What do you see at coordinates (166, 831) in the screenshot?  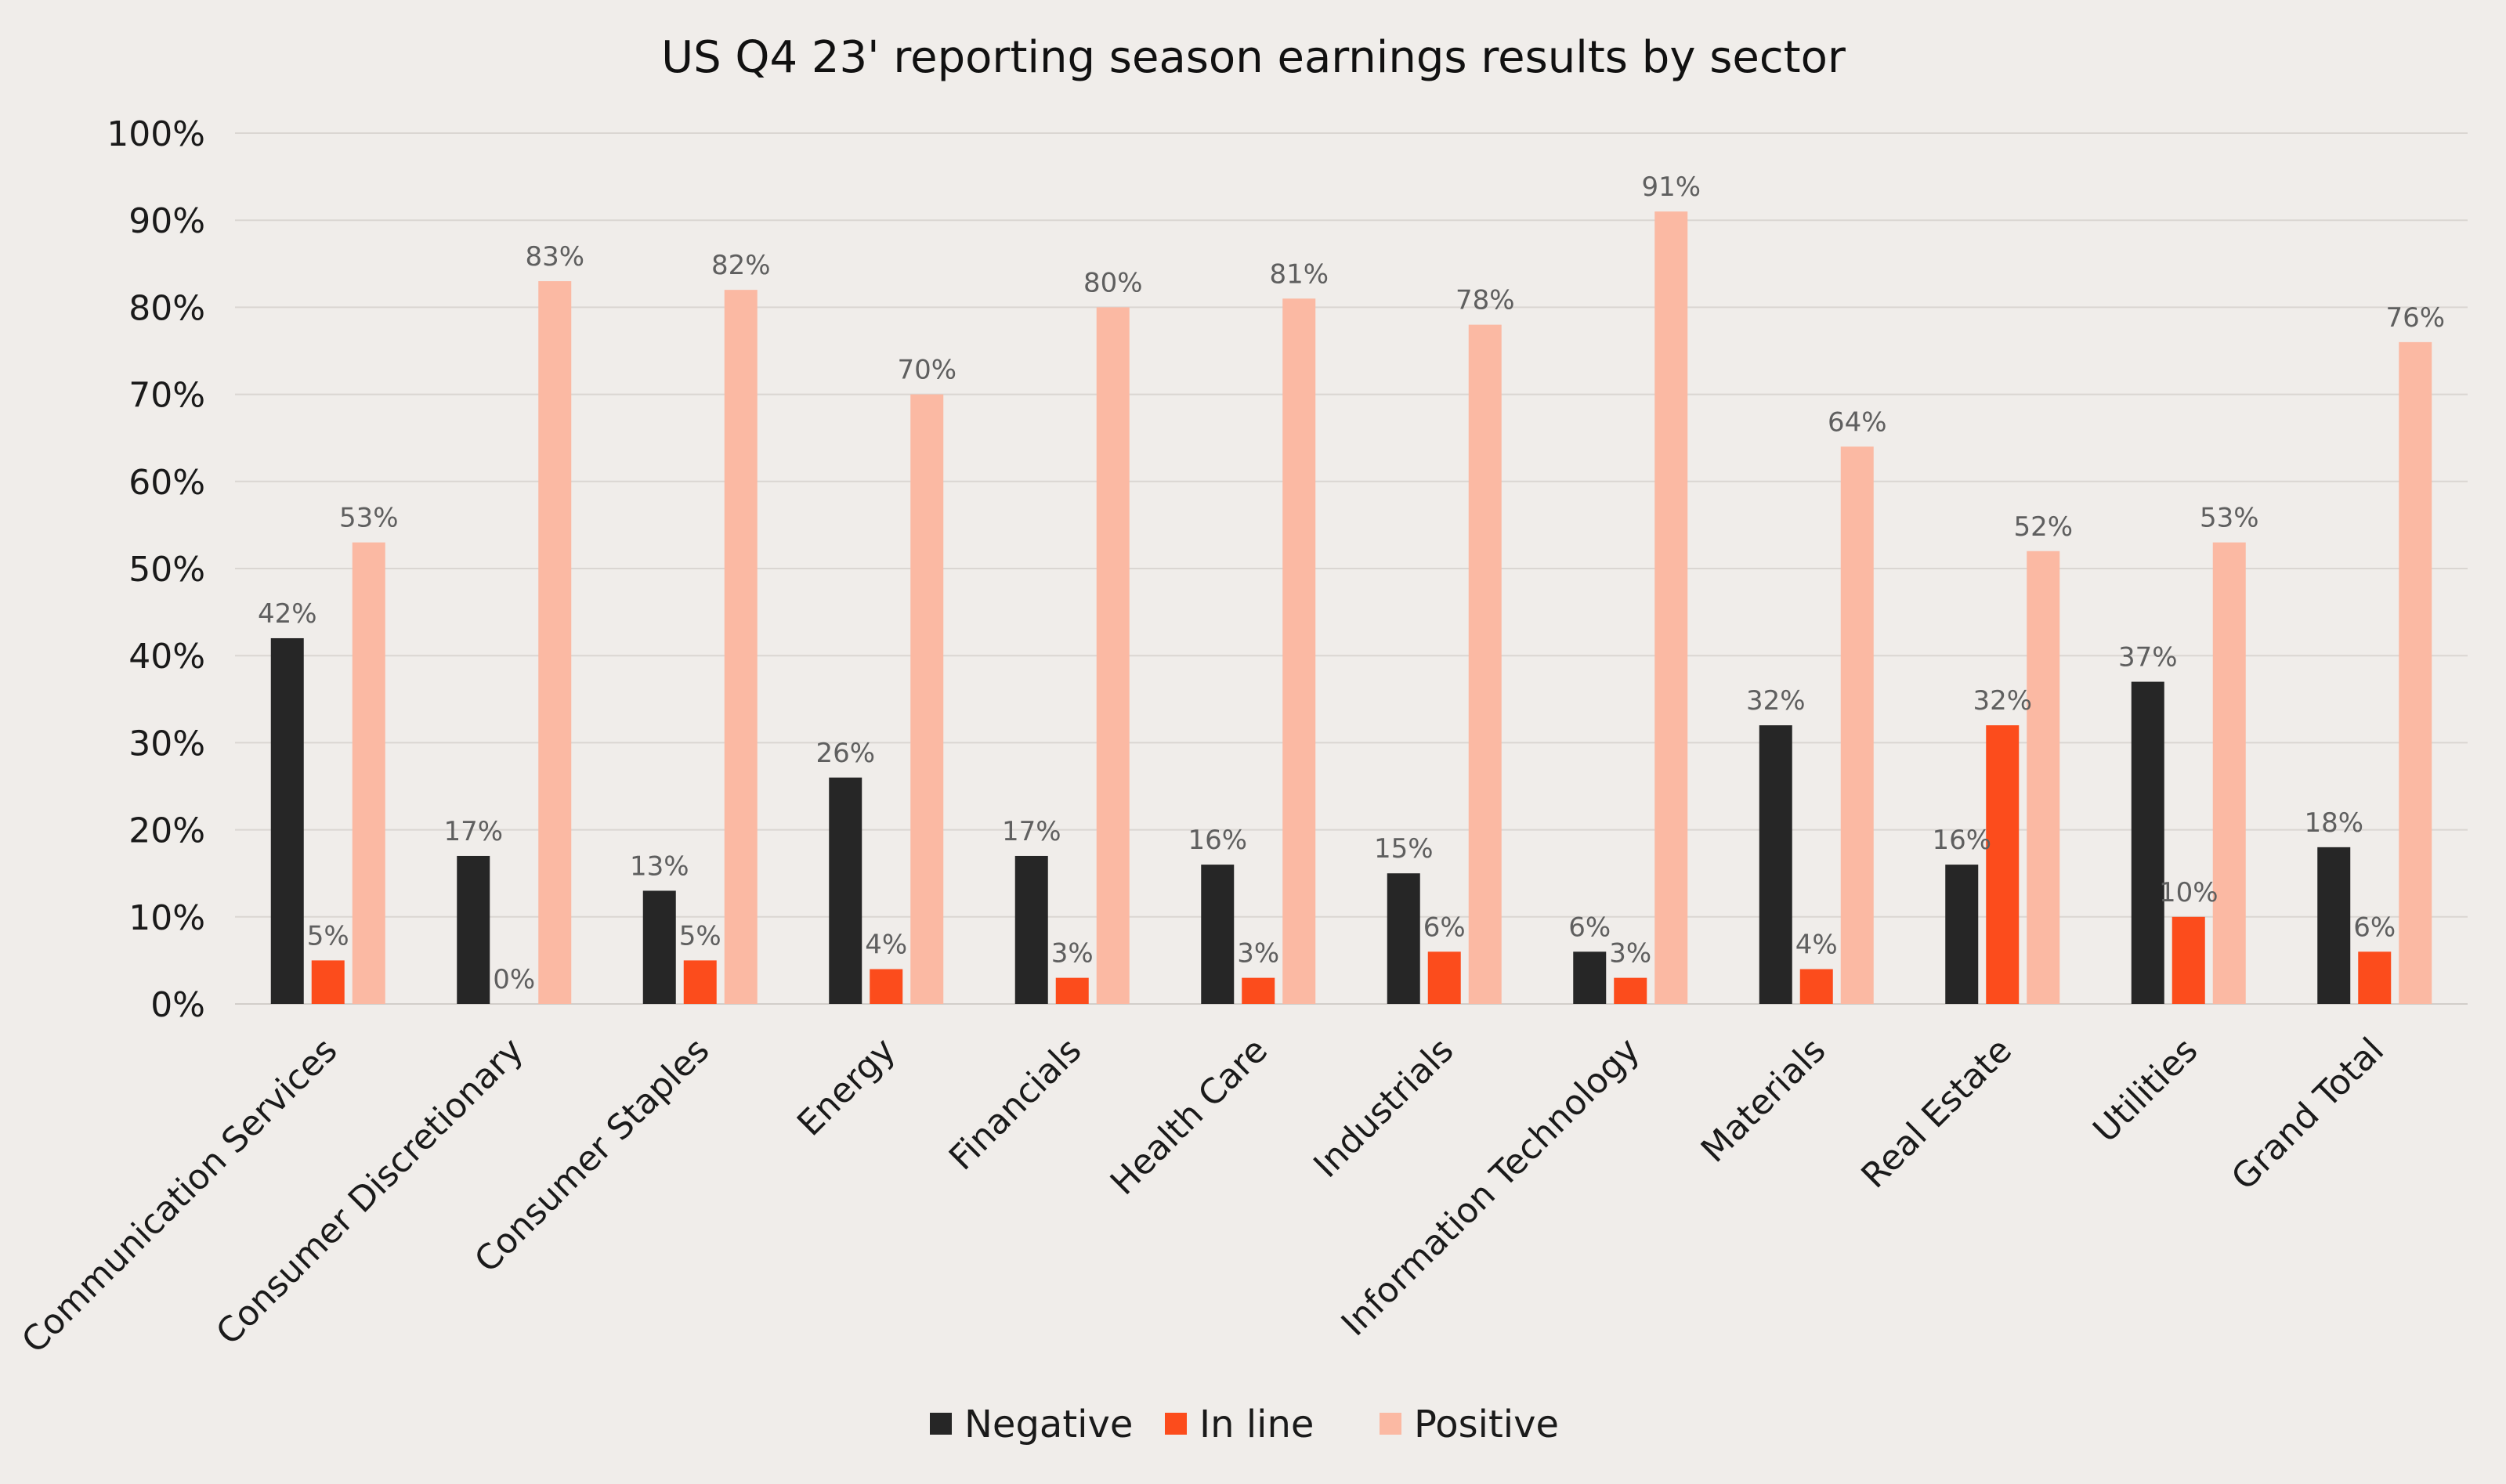 I see `y-tick-label: 20%` at bounding box center [166, 831].